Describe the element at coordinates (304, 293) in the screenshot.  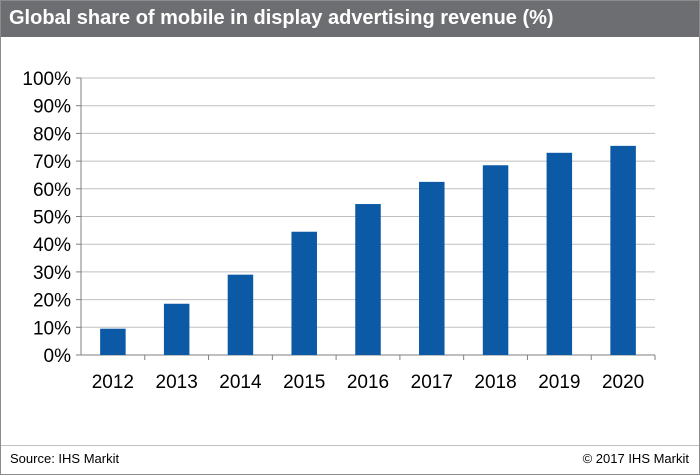
I see `bar-2015` at that location.